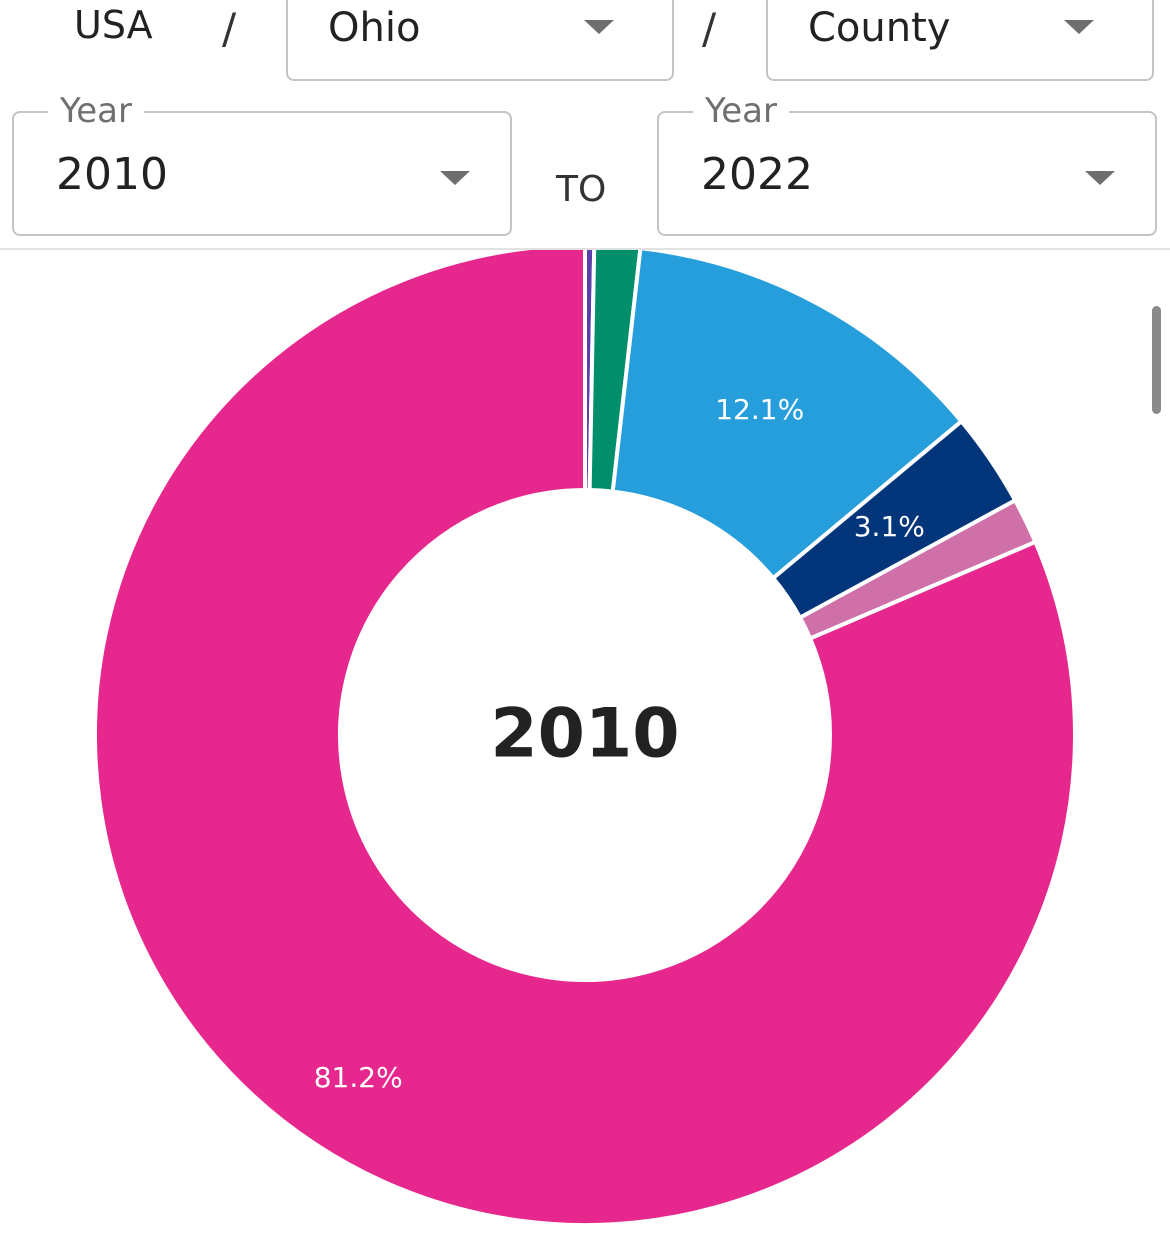  What do you see at coordinates (741, 111) in the screenshot?
I see `to-year-label: Year` at bounding box center [741, 111].